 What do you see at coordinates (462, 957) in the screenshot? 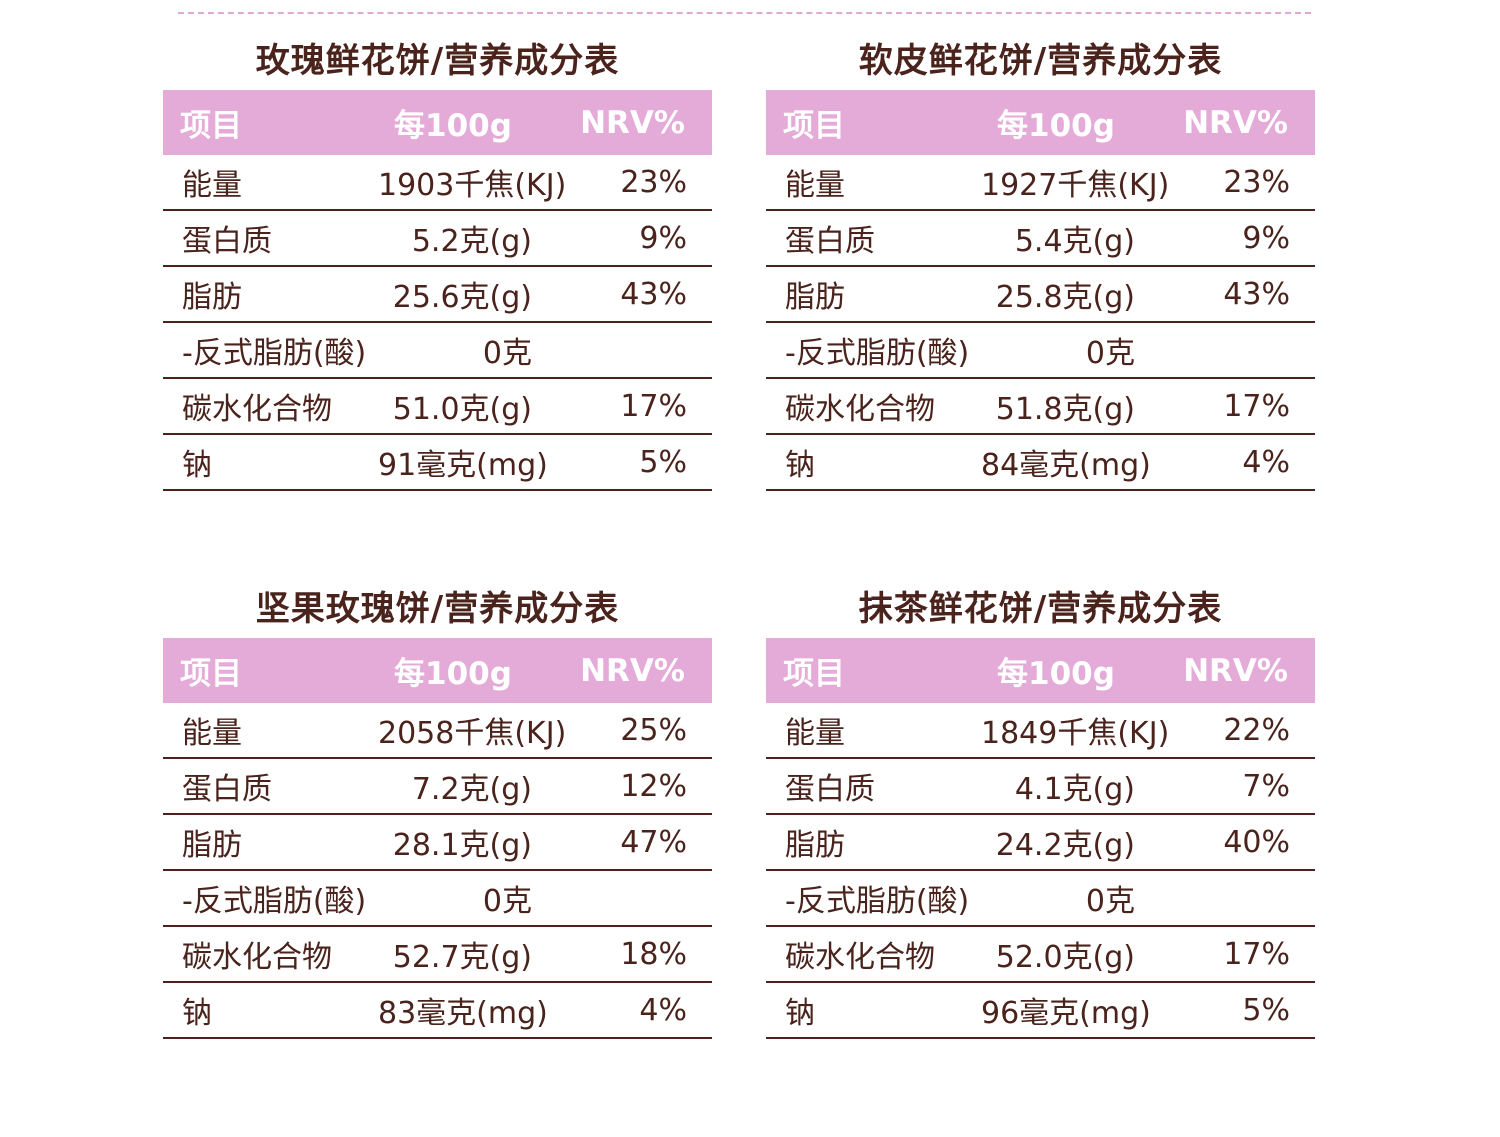
I see `nutrient-value: 52.7克(g)` at bounding box center [462, 957].